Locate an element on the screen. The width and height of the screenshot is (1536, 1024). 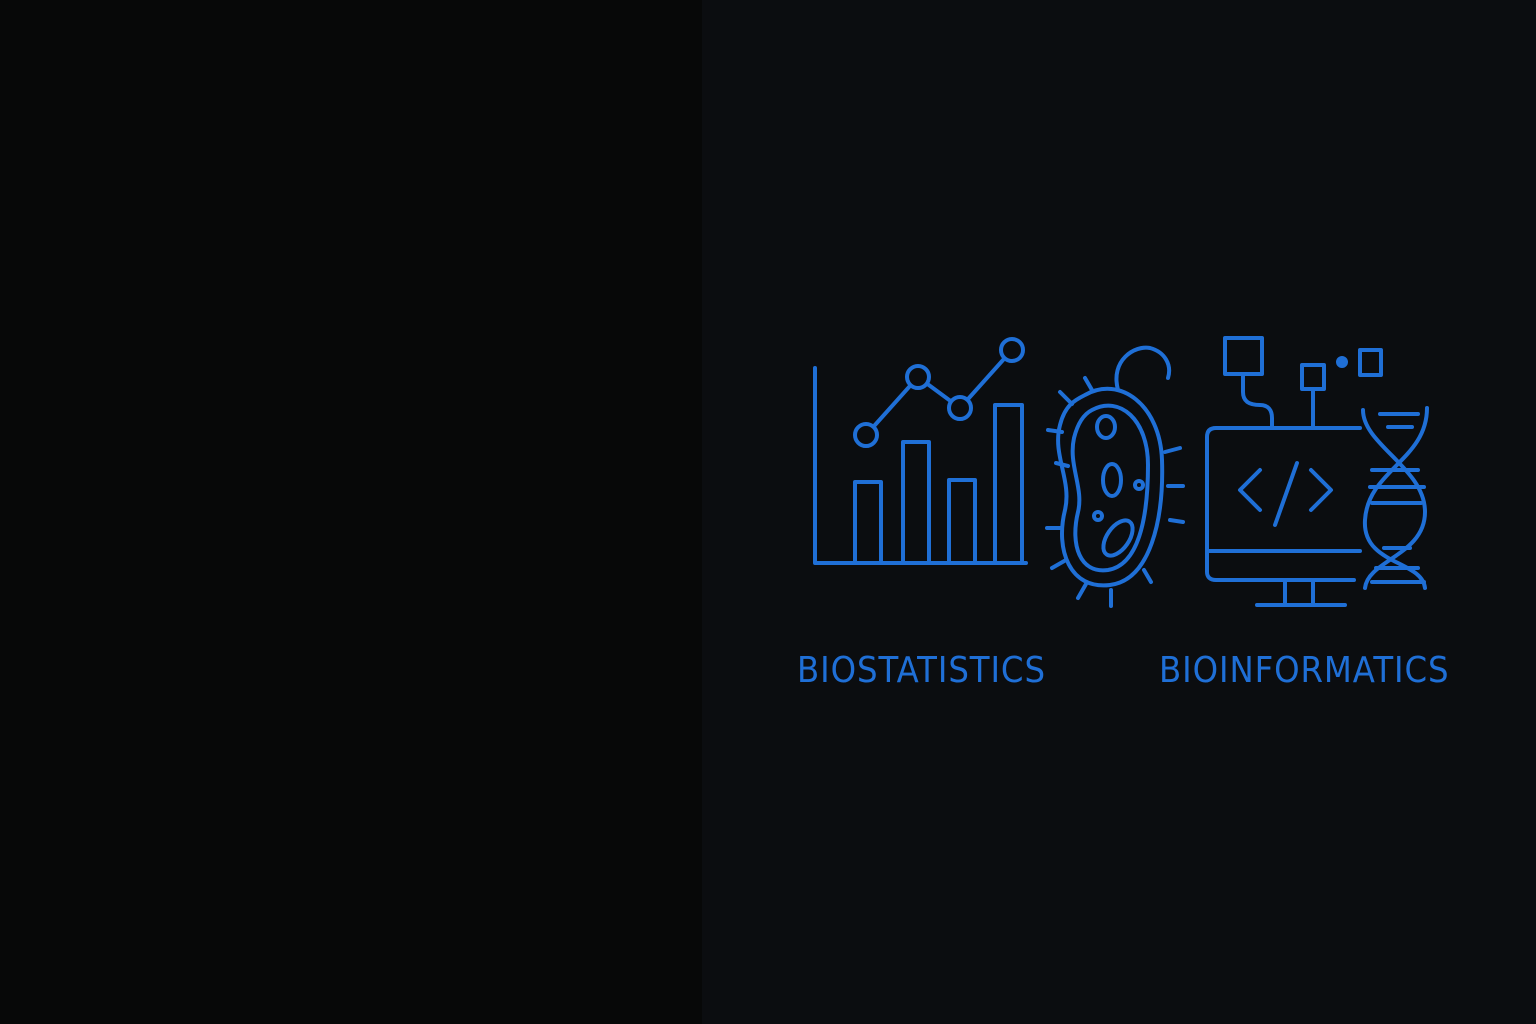
bioinformatics-label: BIOINFORMATICS is located at coordinates (1304, 670).